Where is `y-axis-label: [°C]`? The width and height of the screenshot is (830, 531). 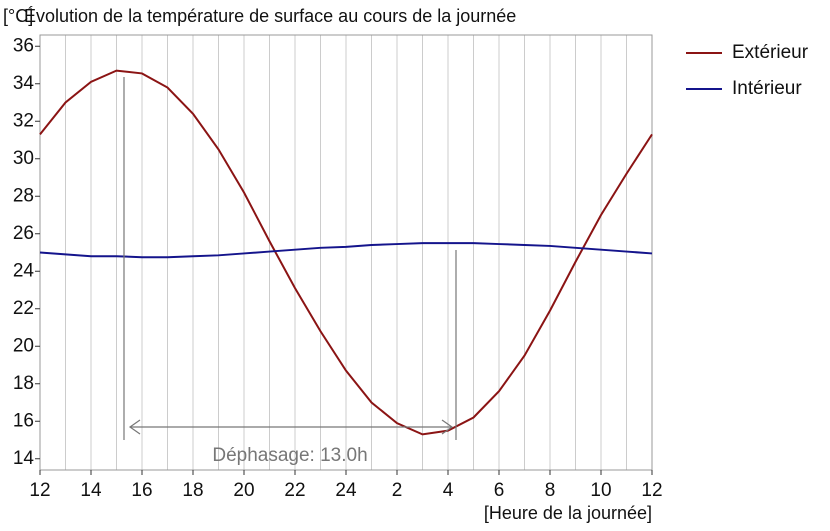 y-axis-label: [°C] is located at coordinates (18, 16).